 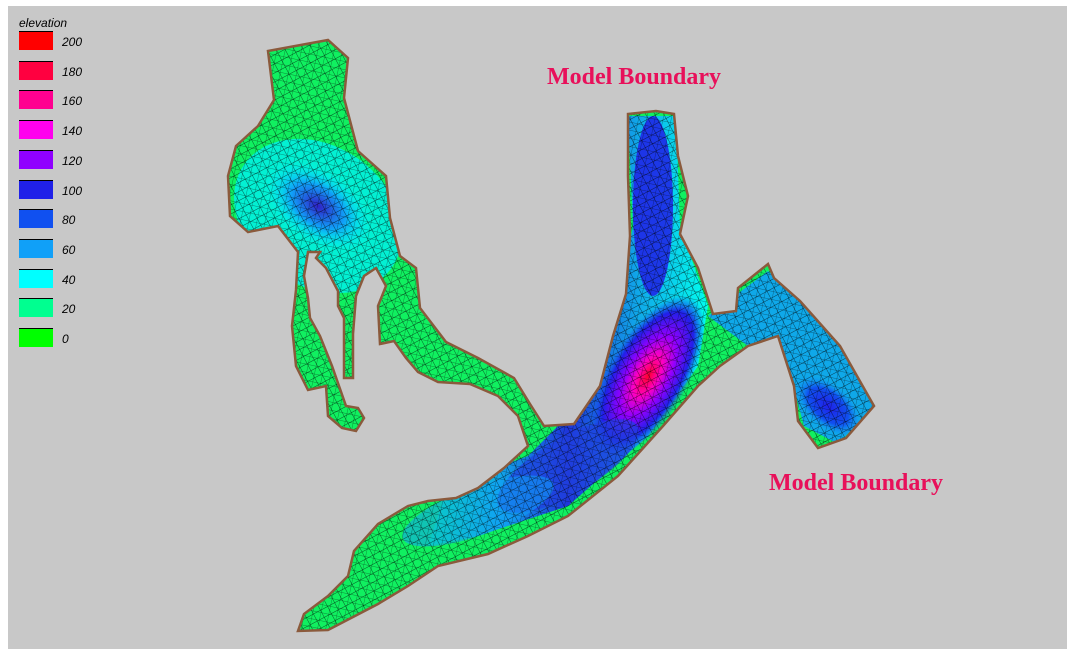 I want to click on legend-label: 100, so click(x=72, y=190).